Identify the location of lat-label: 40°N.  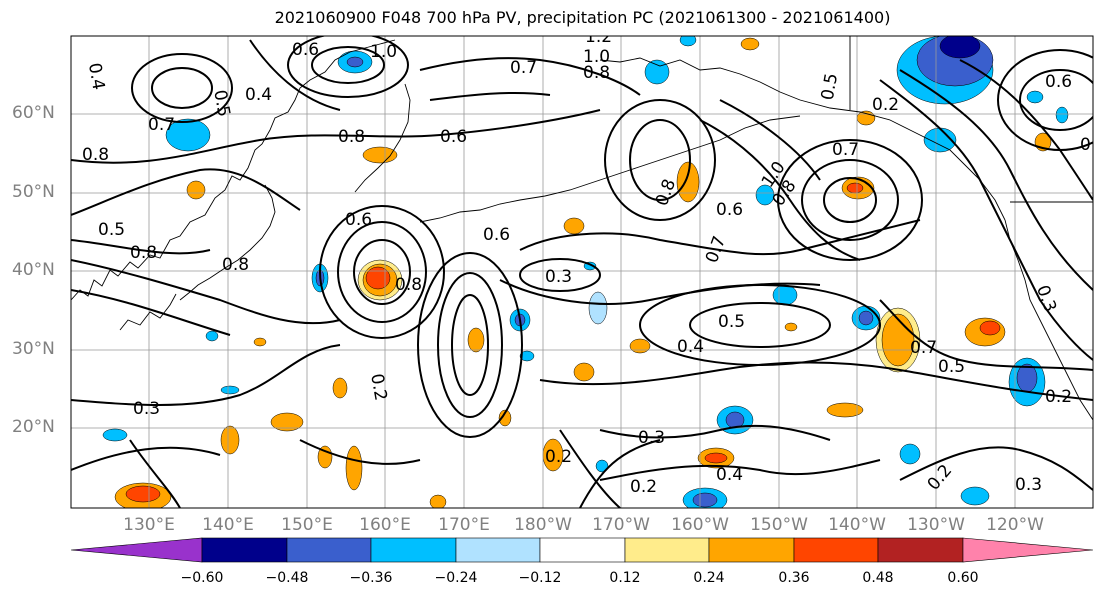
(33, 270).